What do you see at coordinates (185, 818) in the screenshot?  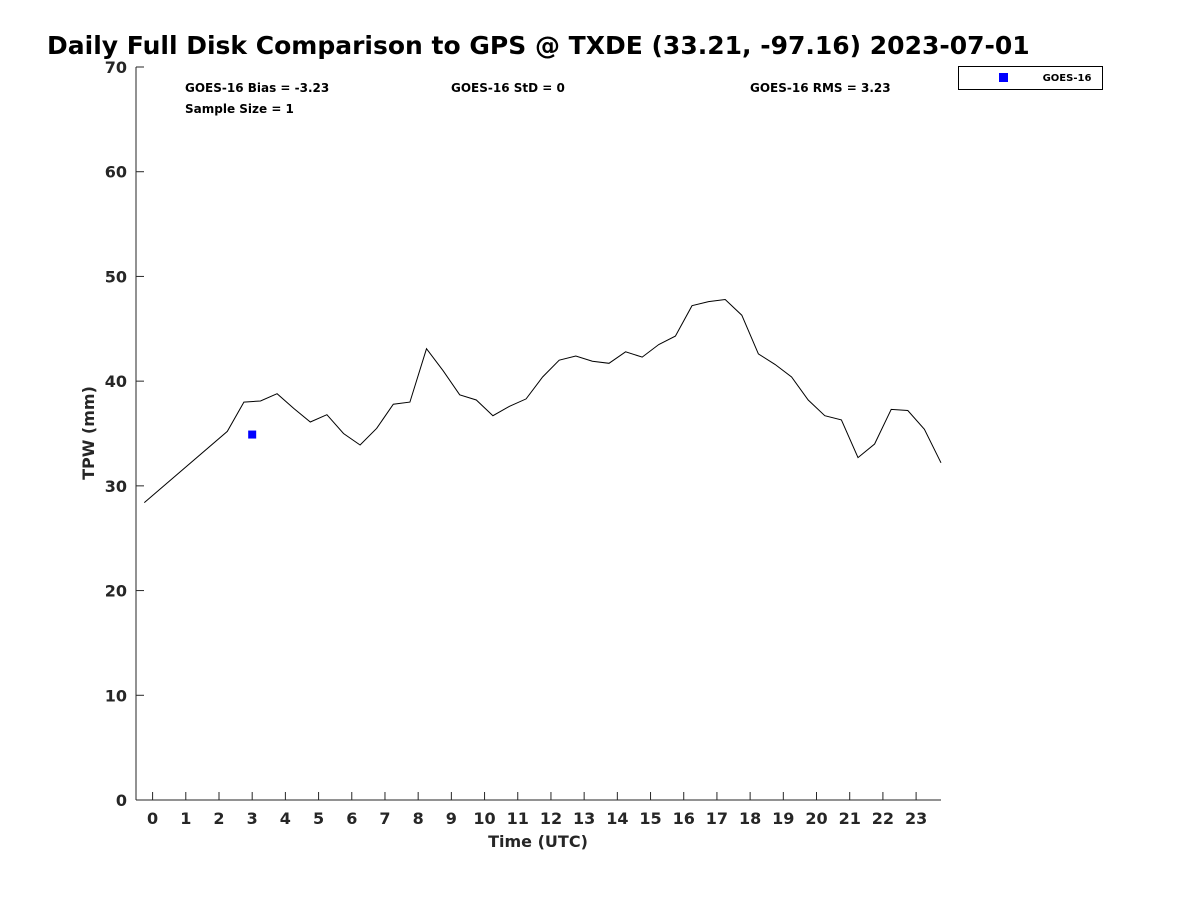 I see `x-tick-label: 1` at bounding box center [185, 818].